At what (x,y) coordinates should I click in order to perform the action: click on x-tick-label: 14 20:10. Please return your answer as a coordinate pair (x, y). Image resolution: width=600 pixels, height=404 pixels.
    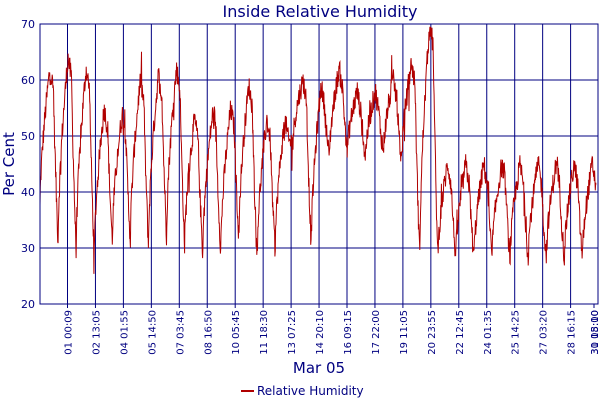
    Looking at the image, I should click on (320, 332).